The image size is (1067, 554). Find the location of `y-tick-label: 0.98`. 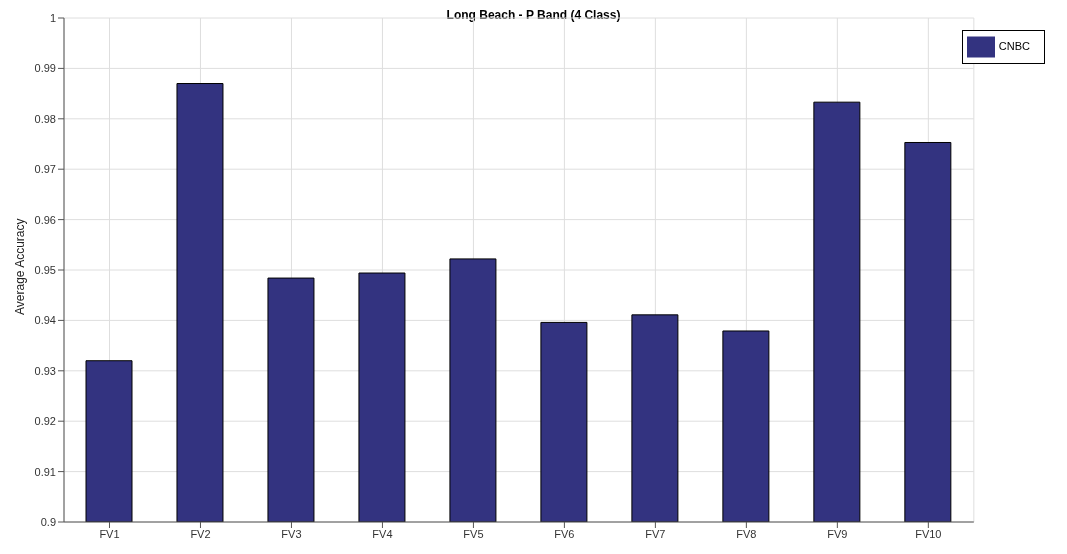

y-tick-label: 0.98 is located at coordinates (45, 118).